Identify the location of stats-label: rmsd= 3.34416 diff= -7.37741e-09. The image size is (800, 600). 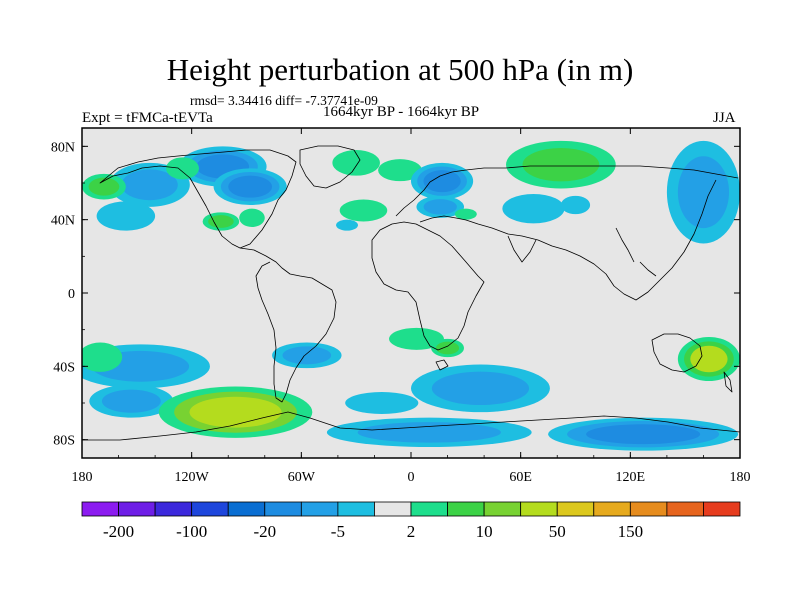
(284, 100).